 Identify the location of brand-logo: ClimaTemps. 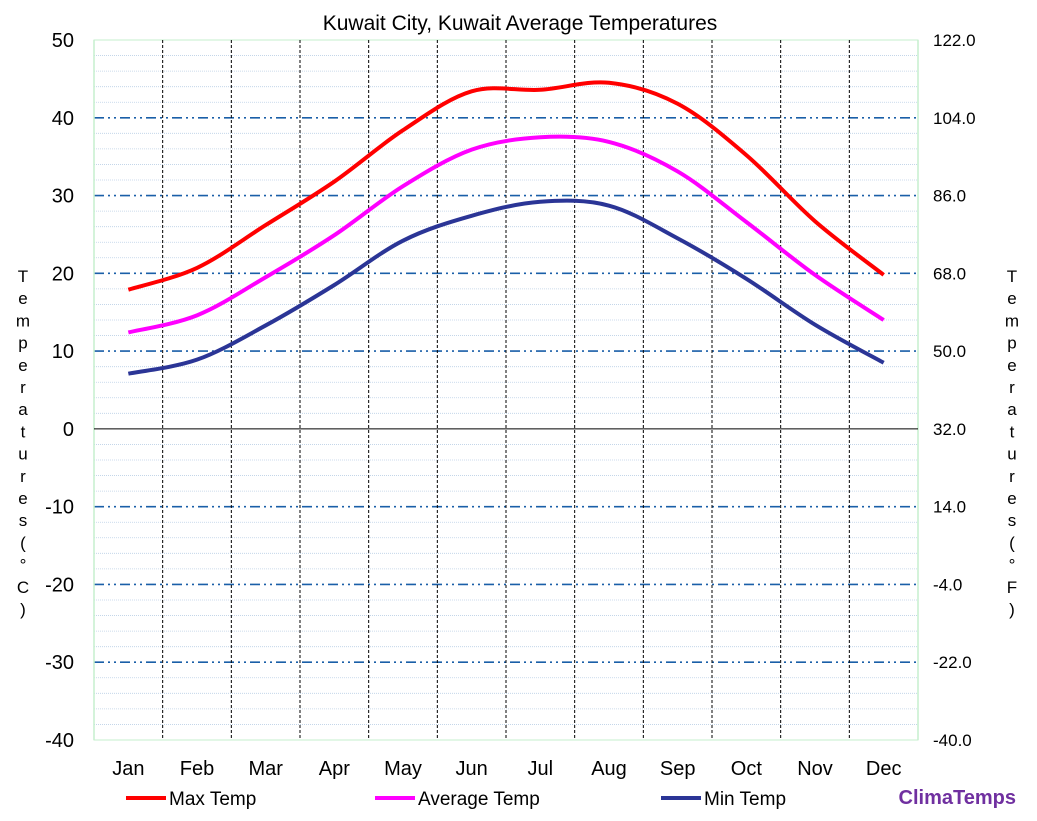
(957, 798).